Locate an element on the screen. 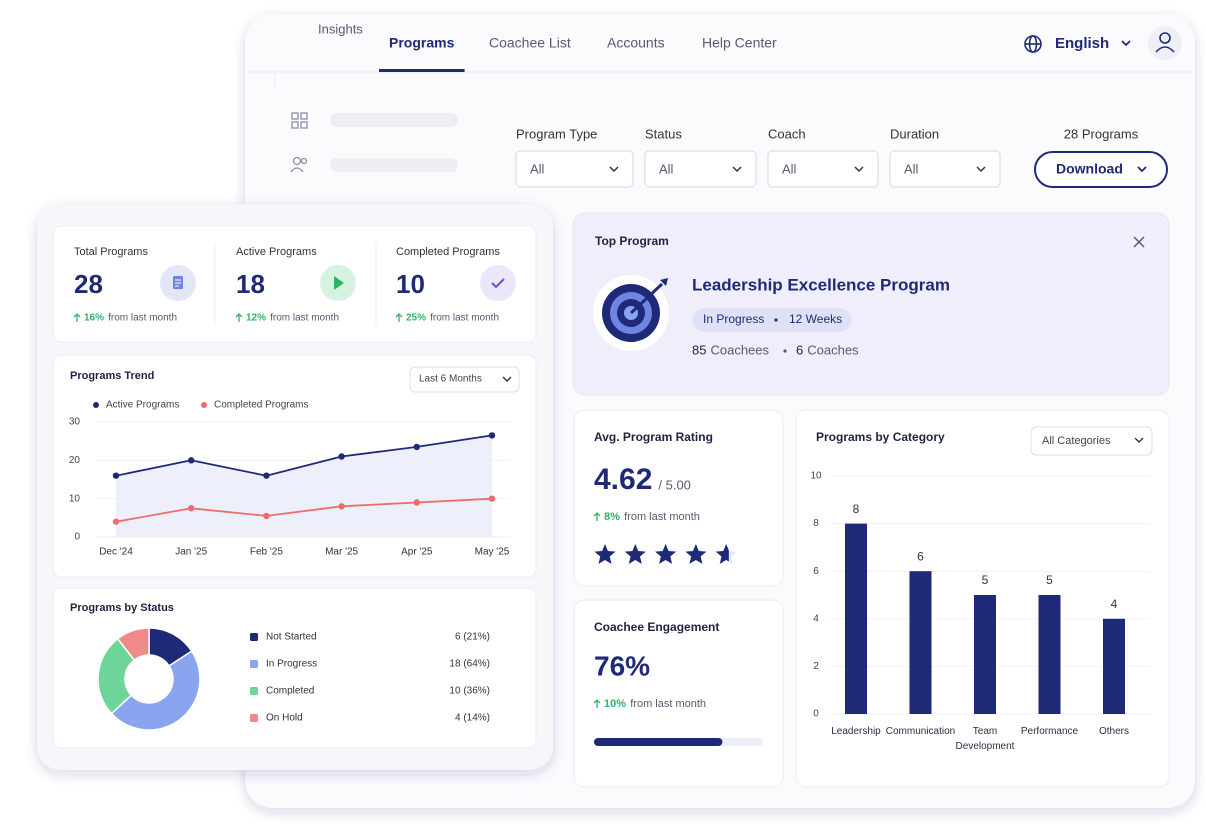 The height and width of the screenshot is (828, 1206). engagement-value: 76% is located at coordinates (622, 665).